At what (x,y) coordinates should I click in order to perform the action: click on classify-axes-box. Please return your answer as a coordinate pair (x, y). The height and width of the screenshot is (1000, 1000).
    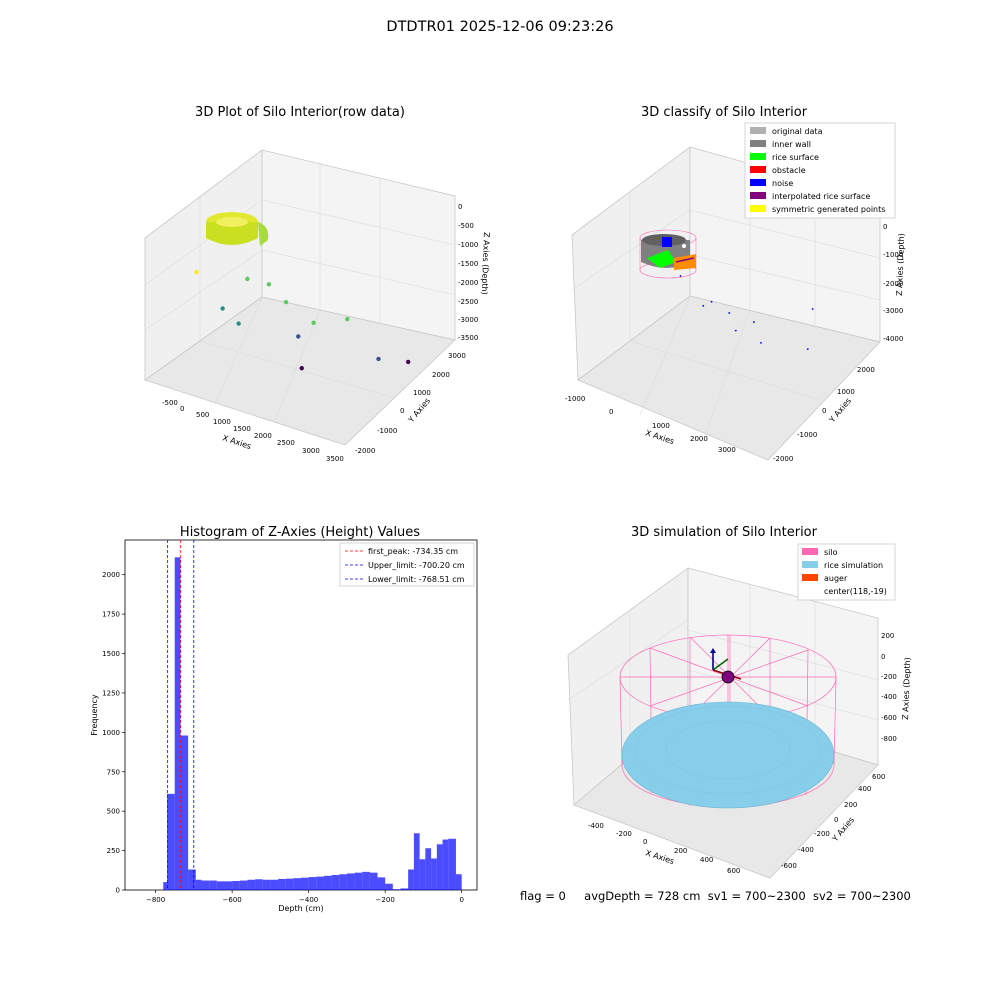
    Looking at the image, I should click on (726, 303).